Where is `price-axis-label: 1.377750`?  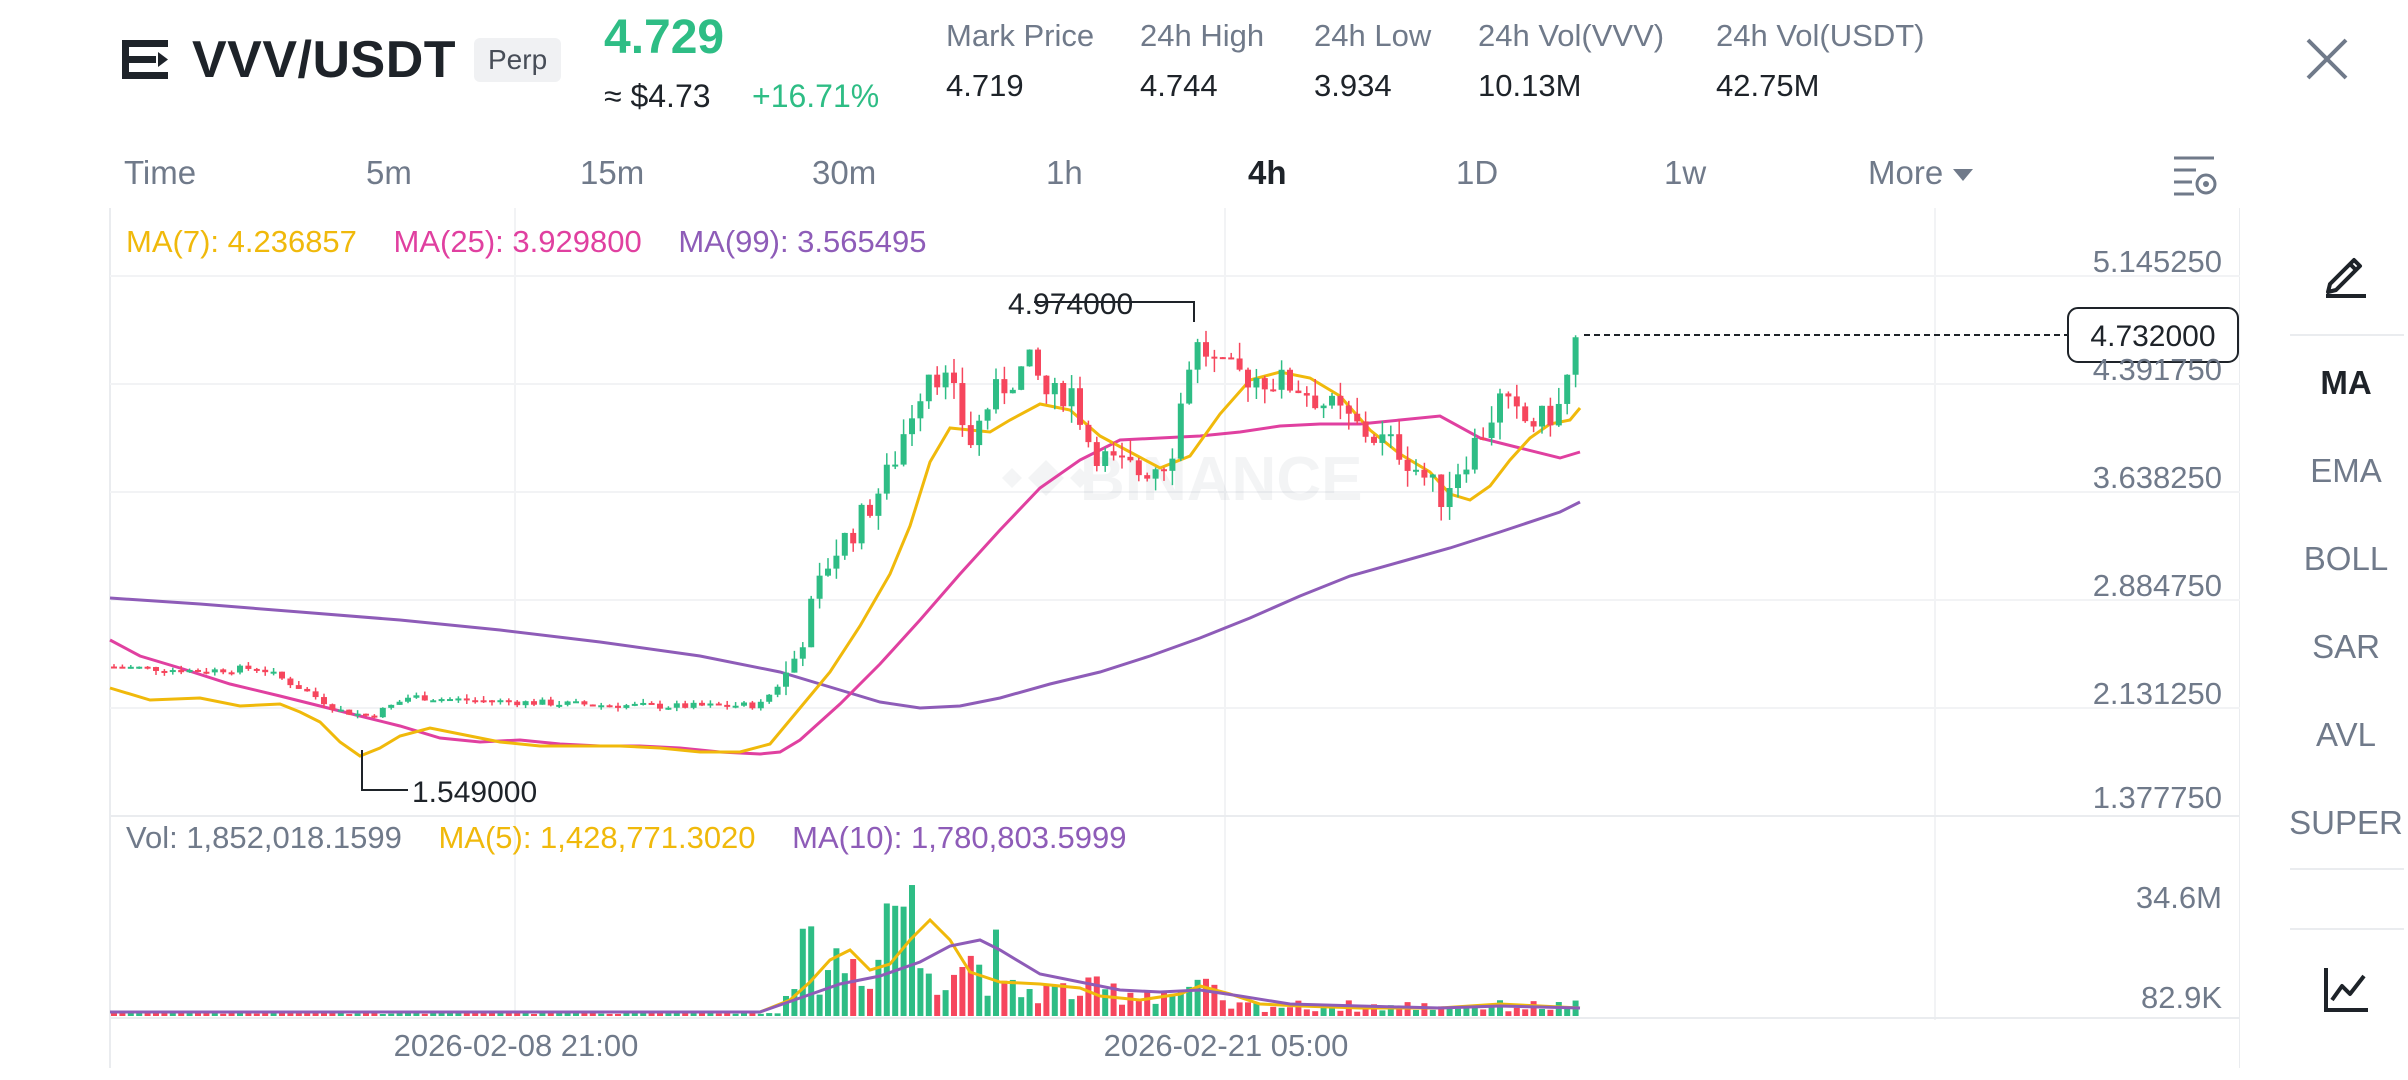
price-axis-label: 1.377750 is located at coordinates (2157, 797).